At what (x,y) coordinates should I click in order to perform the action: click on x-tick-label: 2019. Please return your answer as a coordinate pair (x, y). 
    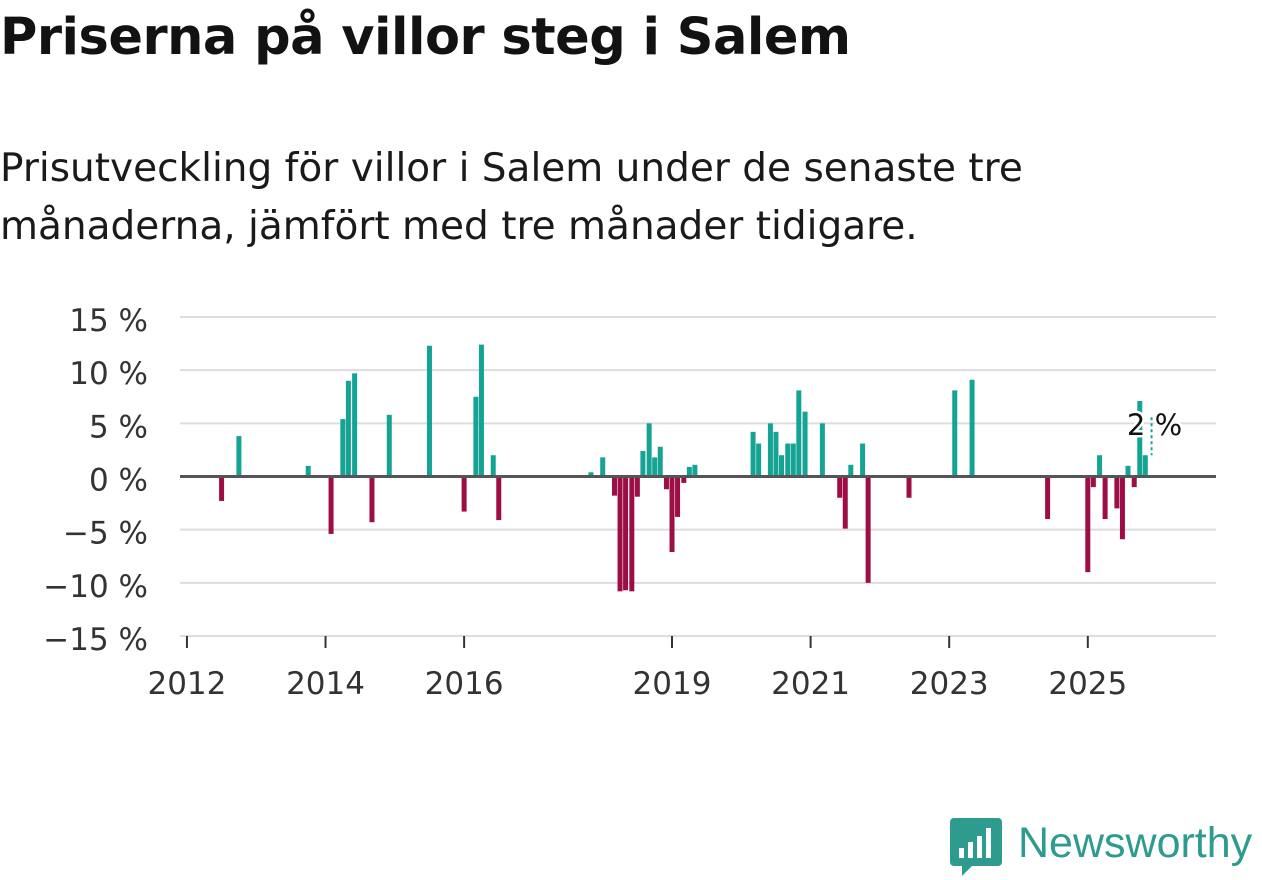
    Looking at the image, I should click on (672, 684).